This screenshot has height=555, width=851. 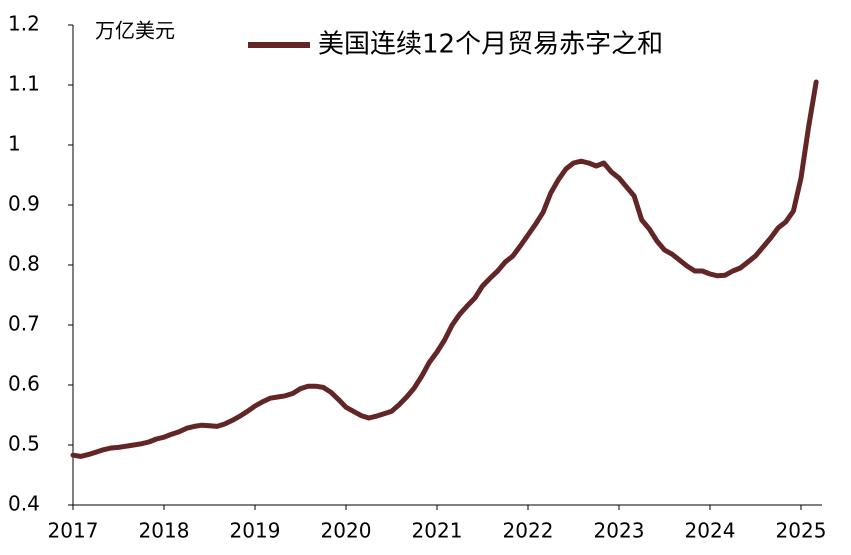 I want to click on y-tick-label: 0.6, so click(x=24, y=384).